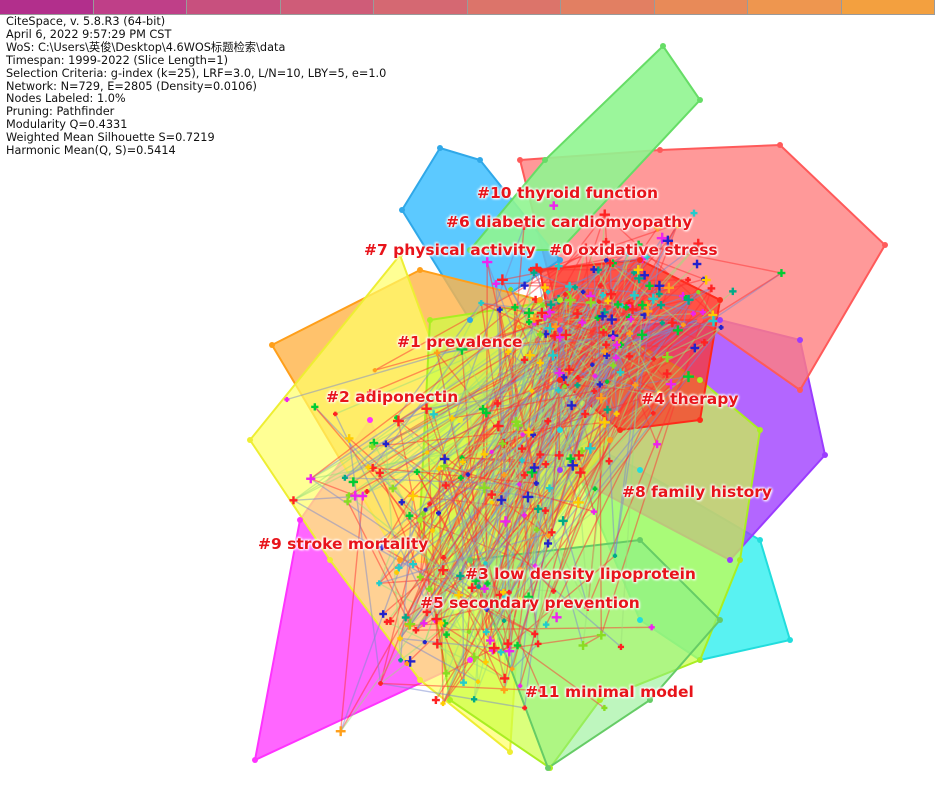  Describe the element at coordinates (608, 7) in the screenshot. I see `timeline-segment` at that location.